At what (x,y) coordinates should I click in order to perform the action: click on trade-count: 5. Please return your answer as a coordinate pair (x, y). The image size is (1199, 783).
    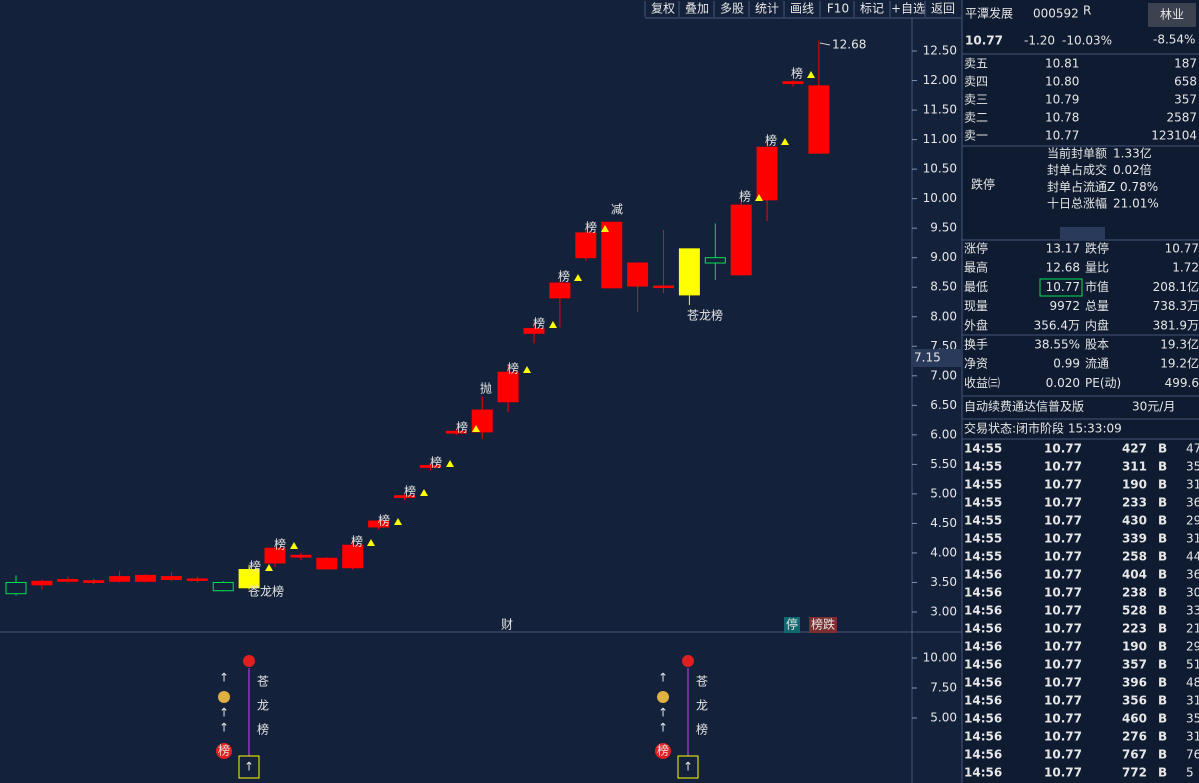
    Looking at the image, I should click on (1190, 773).